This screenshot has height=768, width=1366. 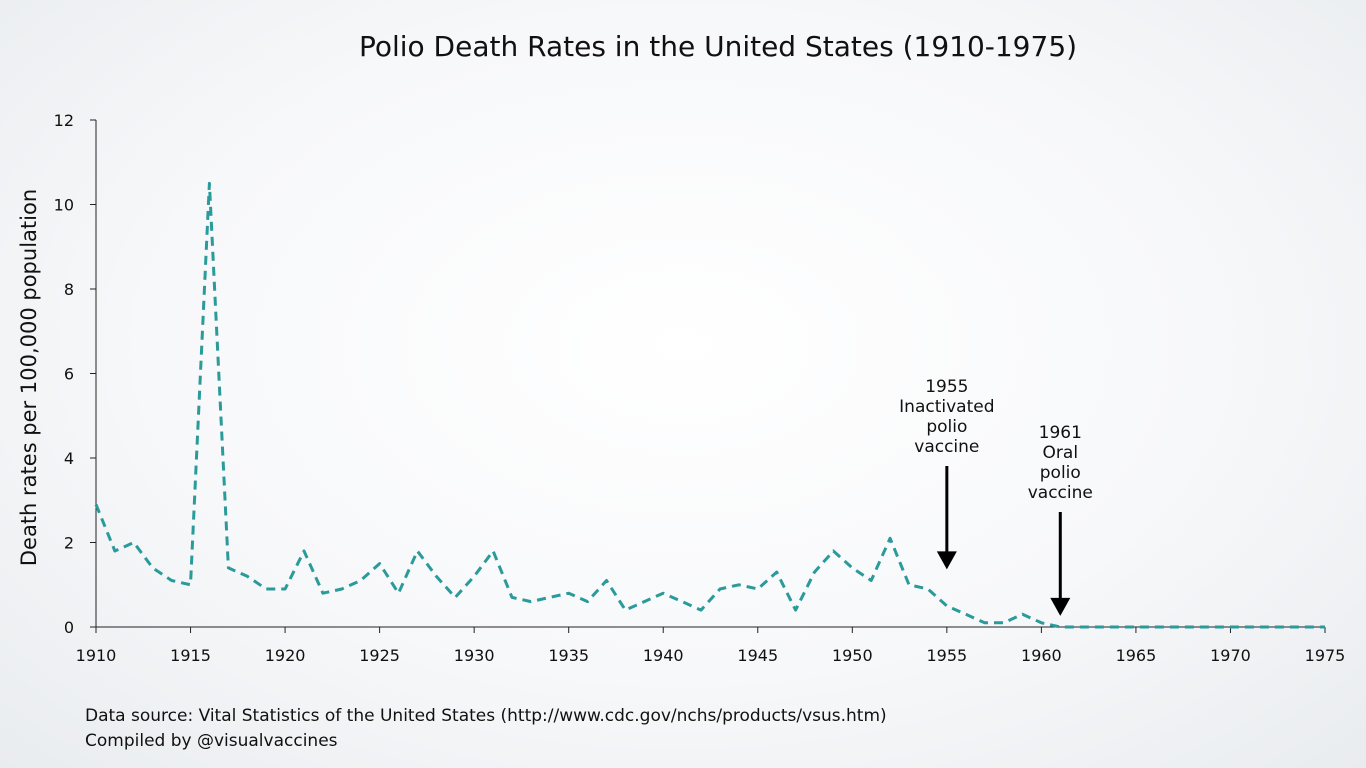 I want to click on annotation-arrow-head, so click(x=1060, y=606).